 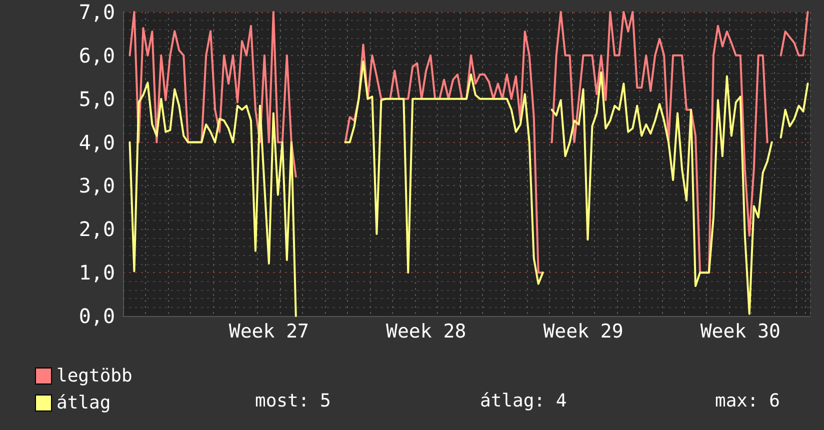 What do you see at coordinates (96, 55) in the screenshot?
I see `y-tick-label: 6,0` at bounding box center [96, 55].